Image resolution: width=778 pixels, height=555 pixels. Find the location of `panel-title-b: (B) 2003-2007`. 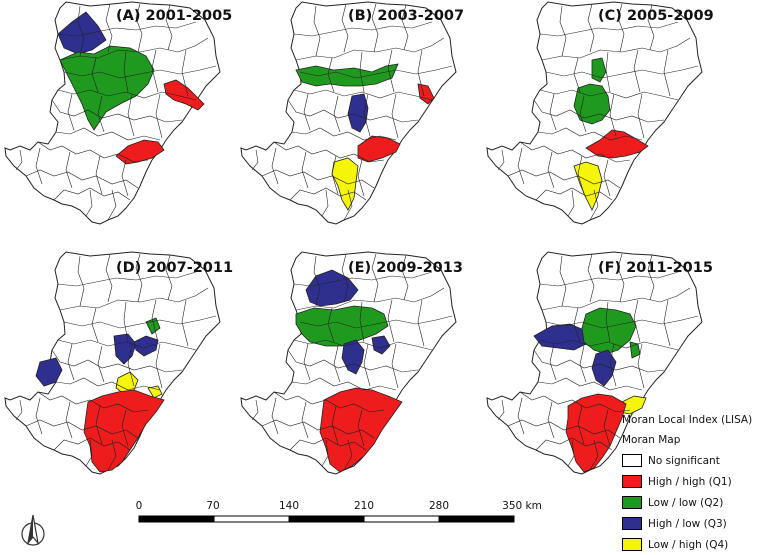

panel-title-b: (B) 2003-2007 is located at coordinates (406, 16).